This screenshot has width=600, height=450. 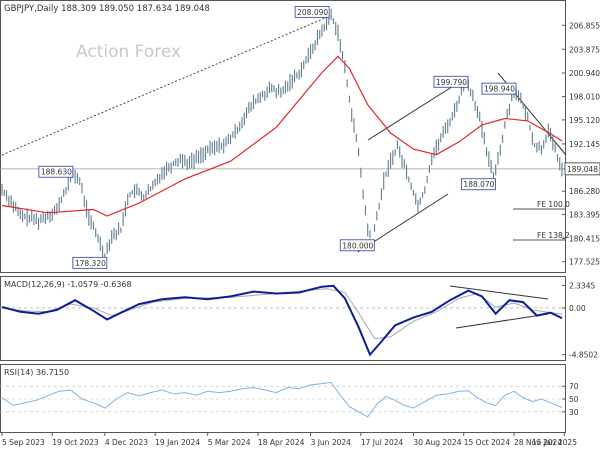 What do you see at coordinates (126, 442) in the screenshot?
I see `x-tick-label: 4 Dec 2023` at bounding box center [126, 442].